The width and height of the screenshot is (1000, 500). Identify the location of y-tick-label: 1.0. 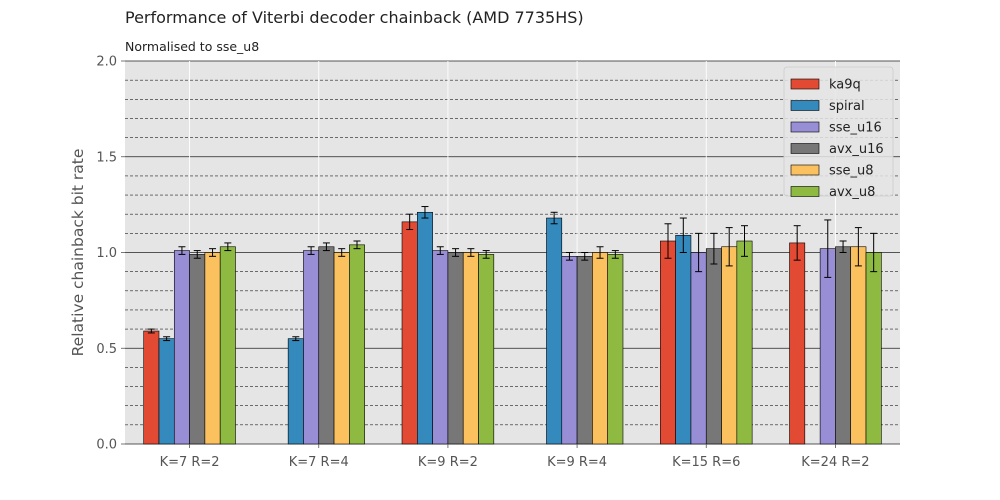
(106, 253).